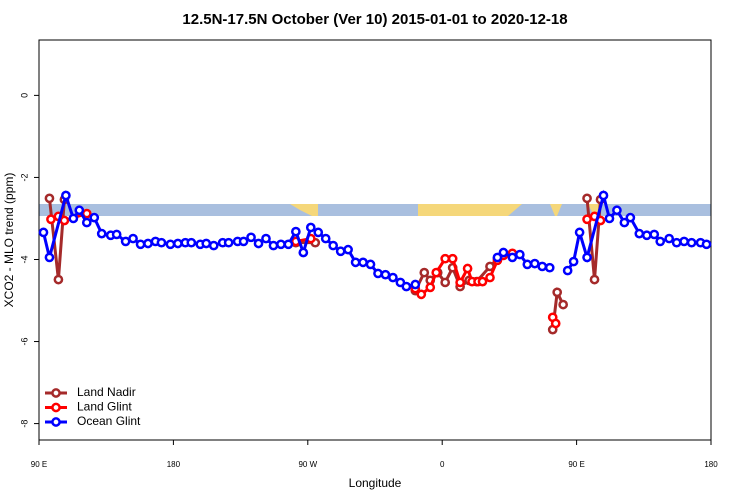 This screenshot has width=750, height=500. Describe the element at coordinates (104, 407) in the screenshot. I see `legend-label: Land Glint` at that location.